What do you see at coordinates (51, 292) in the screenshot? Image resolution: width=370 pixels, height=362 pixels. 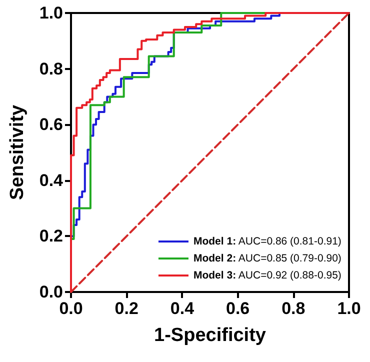 I see `y-tick-label: 0.0` at bounding box center [51, 292].